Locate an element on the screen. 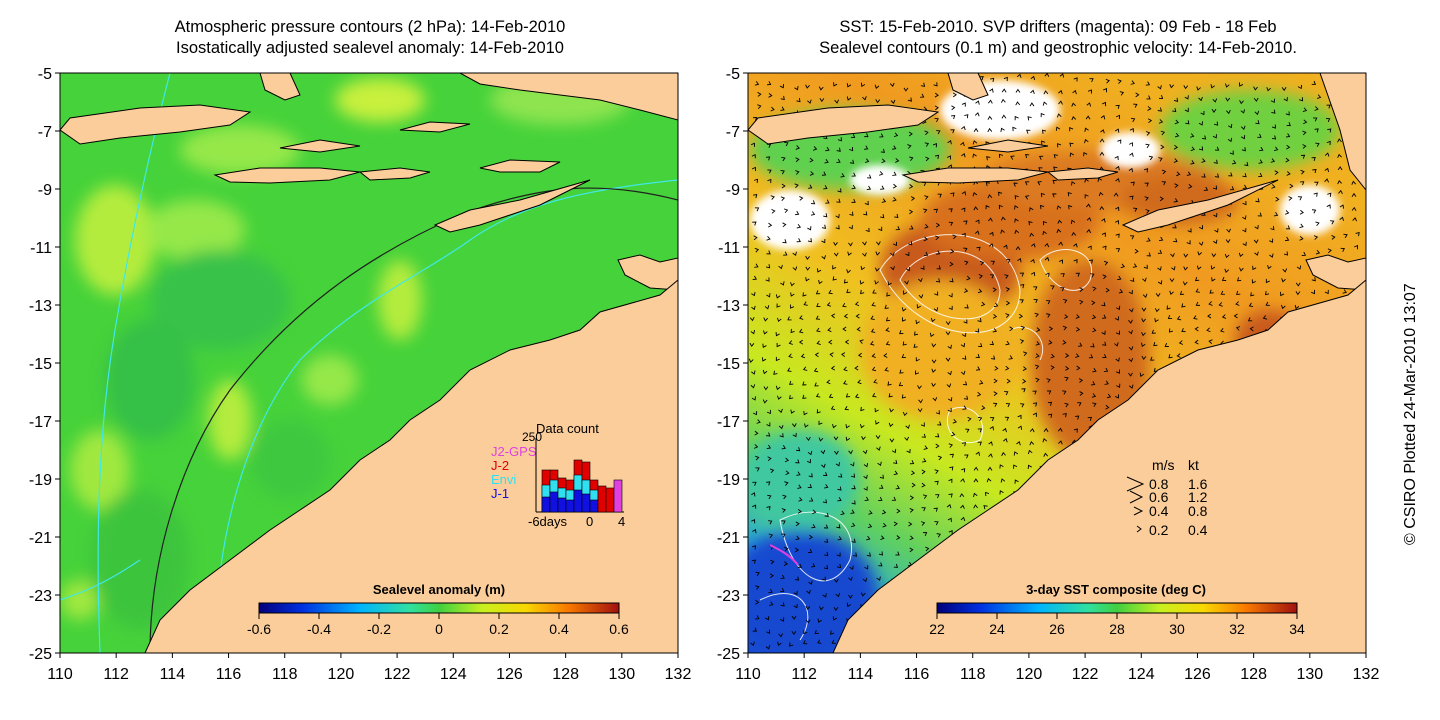 The image size is (1440, 720). colorbar-tick-label: 0.4 is located at coordinates (559, 629).